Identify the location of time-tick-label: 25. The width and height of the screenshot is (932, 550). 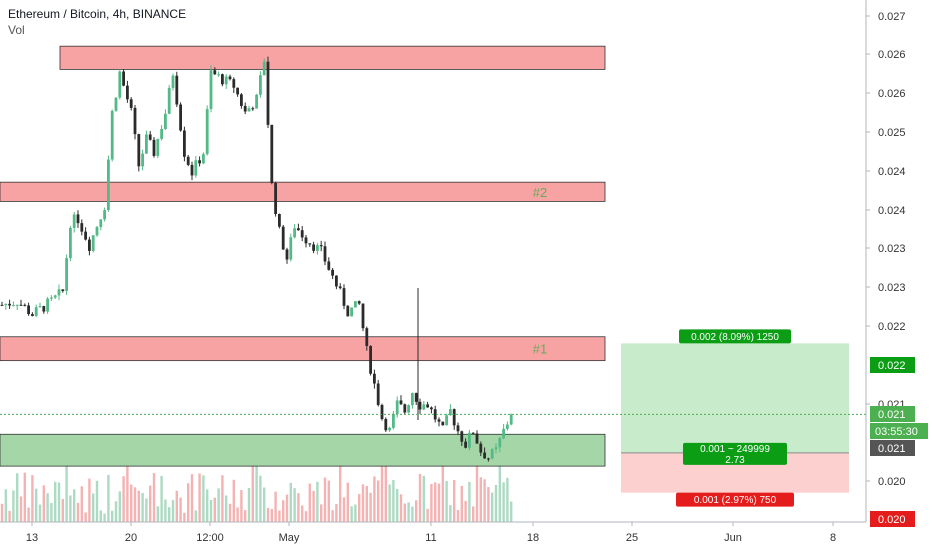
(632, 538).